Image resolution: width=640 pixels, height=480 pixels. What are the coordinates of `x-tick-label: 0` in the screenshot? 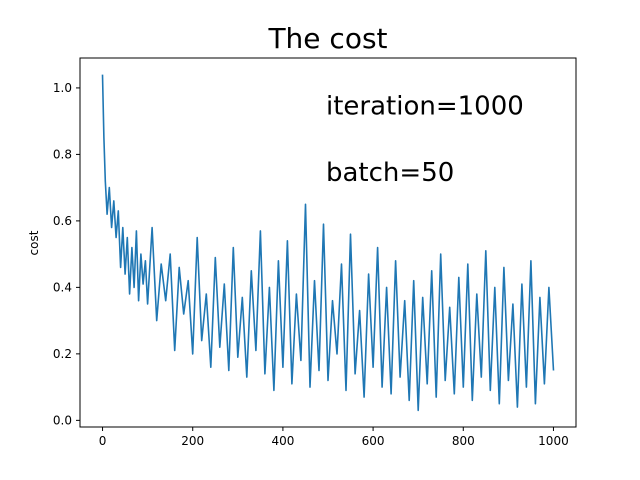 It's located at (103, 441).